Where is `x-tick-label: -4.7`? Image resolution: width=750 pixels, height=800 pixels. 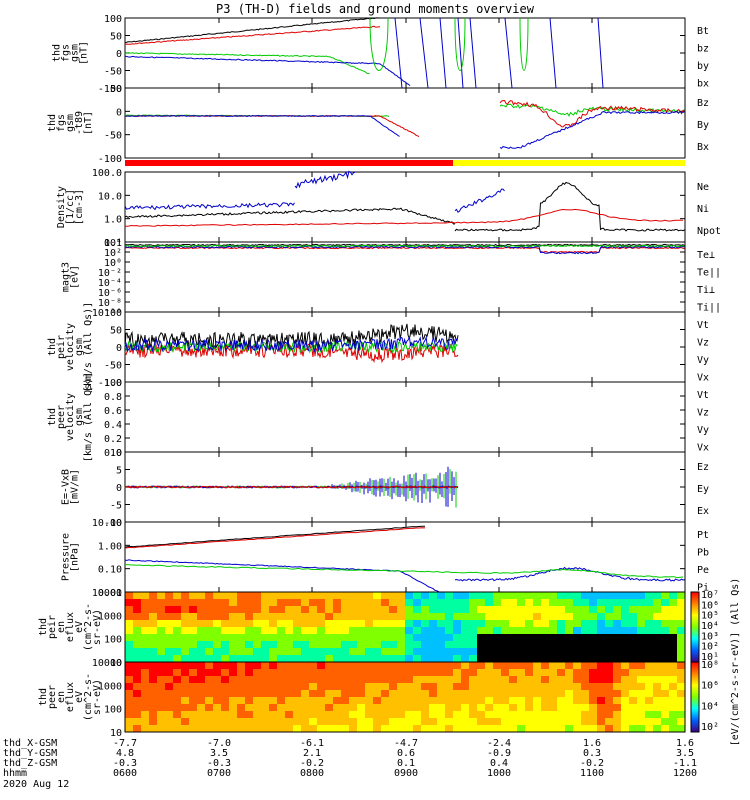
x-tick-label: -4.7 is located at coordinates (406, 743).